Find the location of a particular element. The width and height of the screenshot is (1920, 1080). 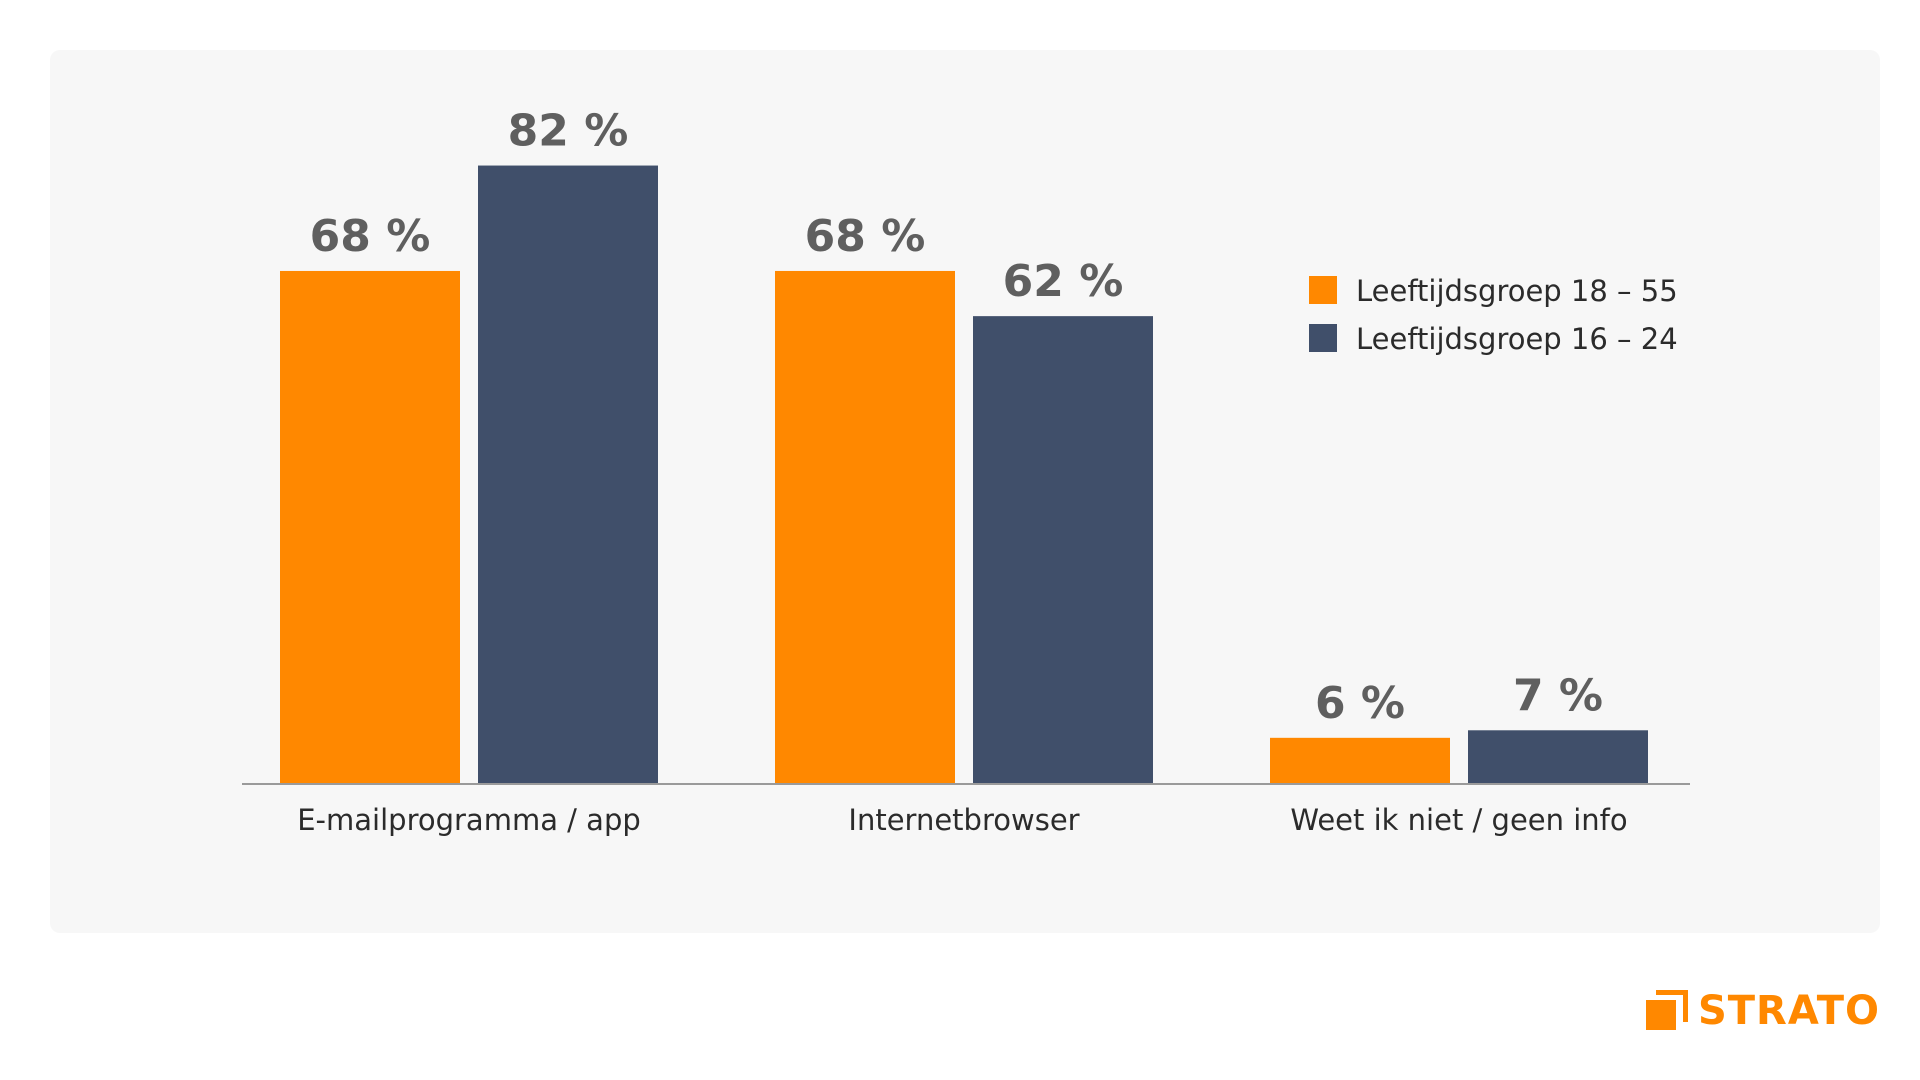

category-label: Internetbrowser is located at coordinates (963, 820).